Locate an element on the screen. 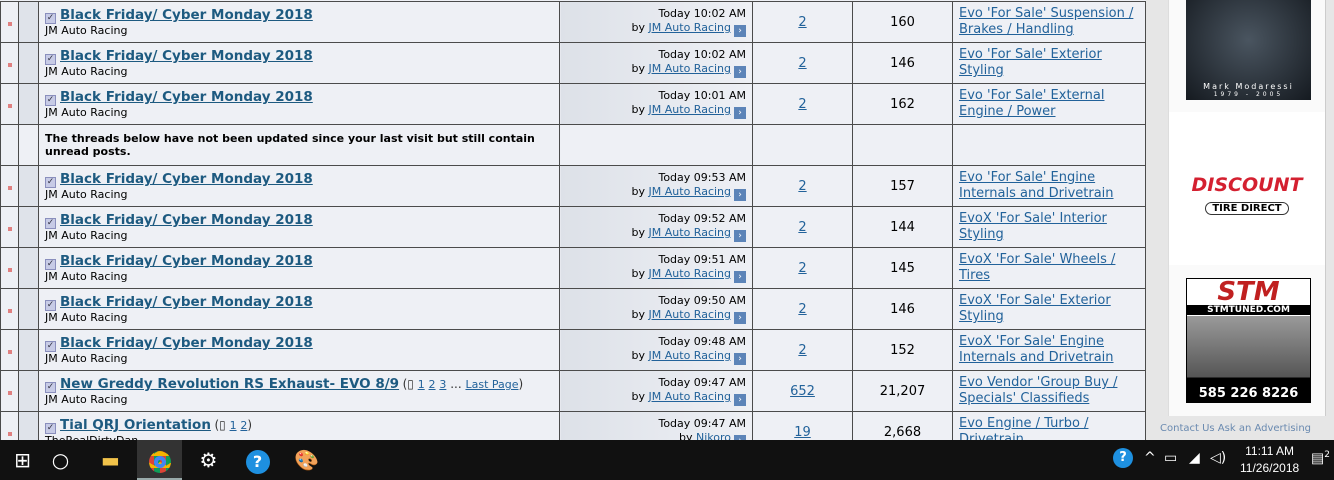 The height and width of the screenshot is (480, 1334). replies-link: 652 is located at coordinates (802, 391).